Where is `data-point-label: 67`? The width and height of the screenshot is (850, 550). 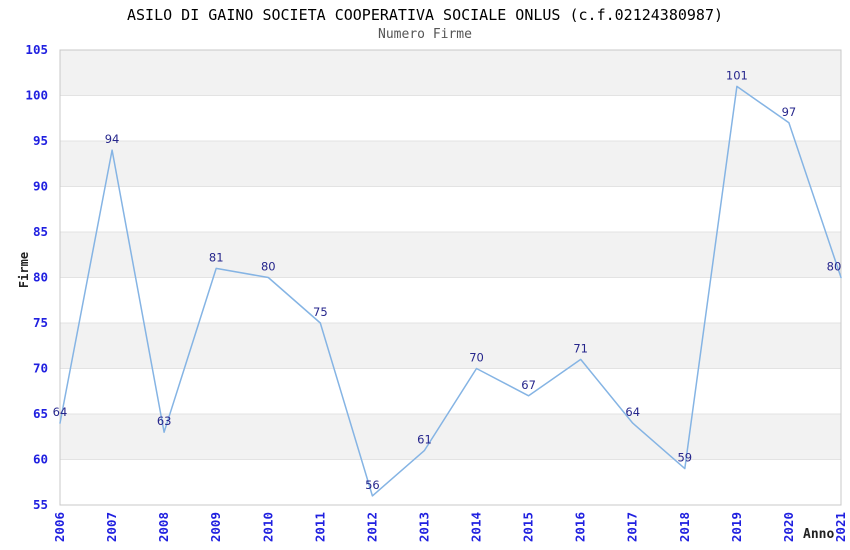 data-point-label: 67 is located at coordinates (528, 385).